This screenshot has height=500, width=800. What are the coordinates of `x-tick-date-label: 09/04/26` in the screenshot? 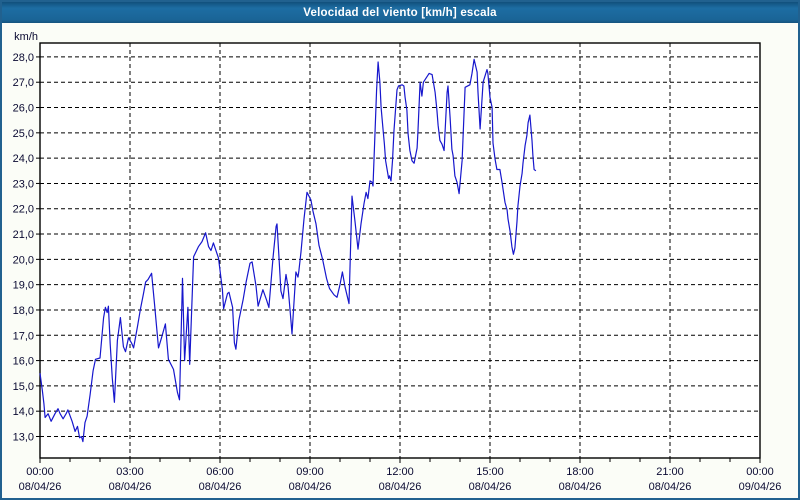 It's located at (760, 487).